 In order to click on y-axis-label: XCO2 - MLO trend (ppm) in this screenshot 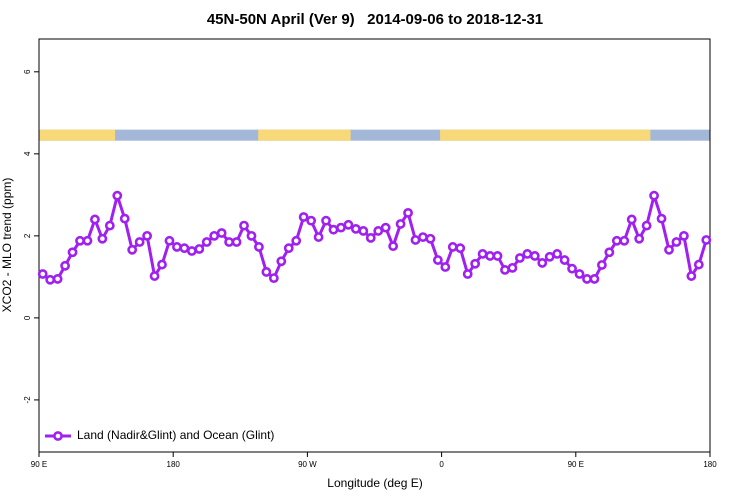, I will do `click(7, 245)`.